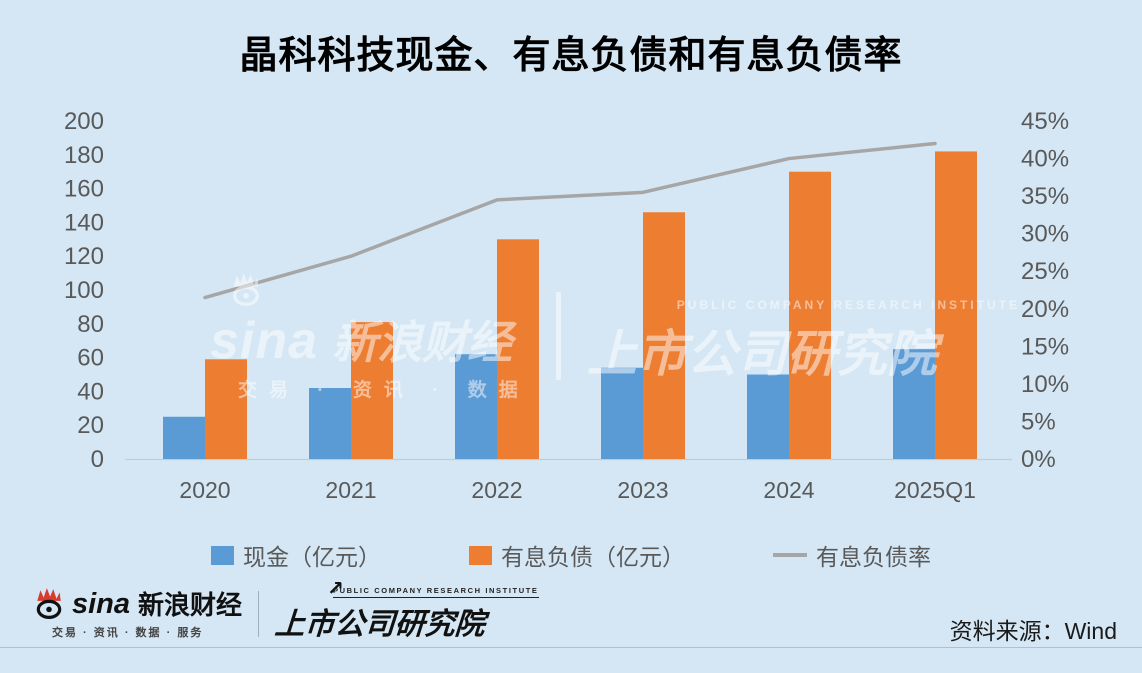  I want to click on bar-debt-2020, so click(226, 409).